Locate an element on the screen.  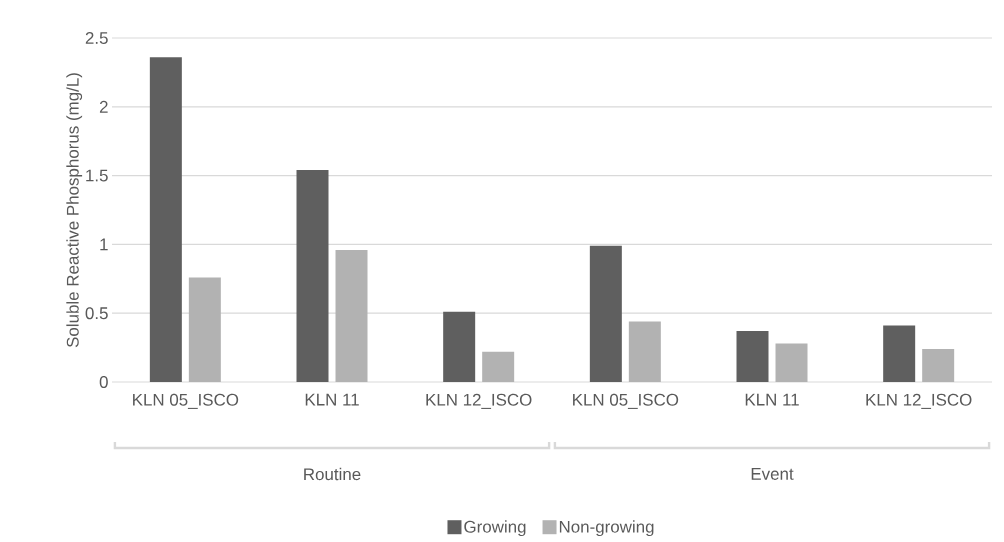
y-tick-label: 0.5 is located at coordinates (96, 313).